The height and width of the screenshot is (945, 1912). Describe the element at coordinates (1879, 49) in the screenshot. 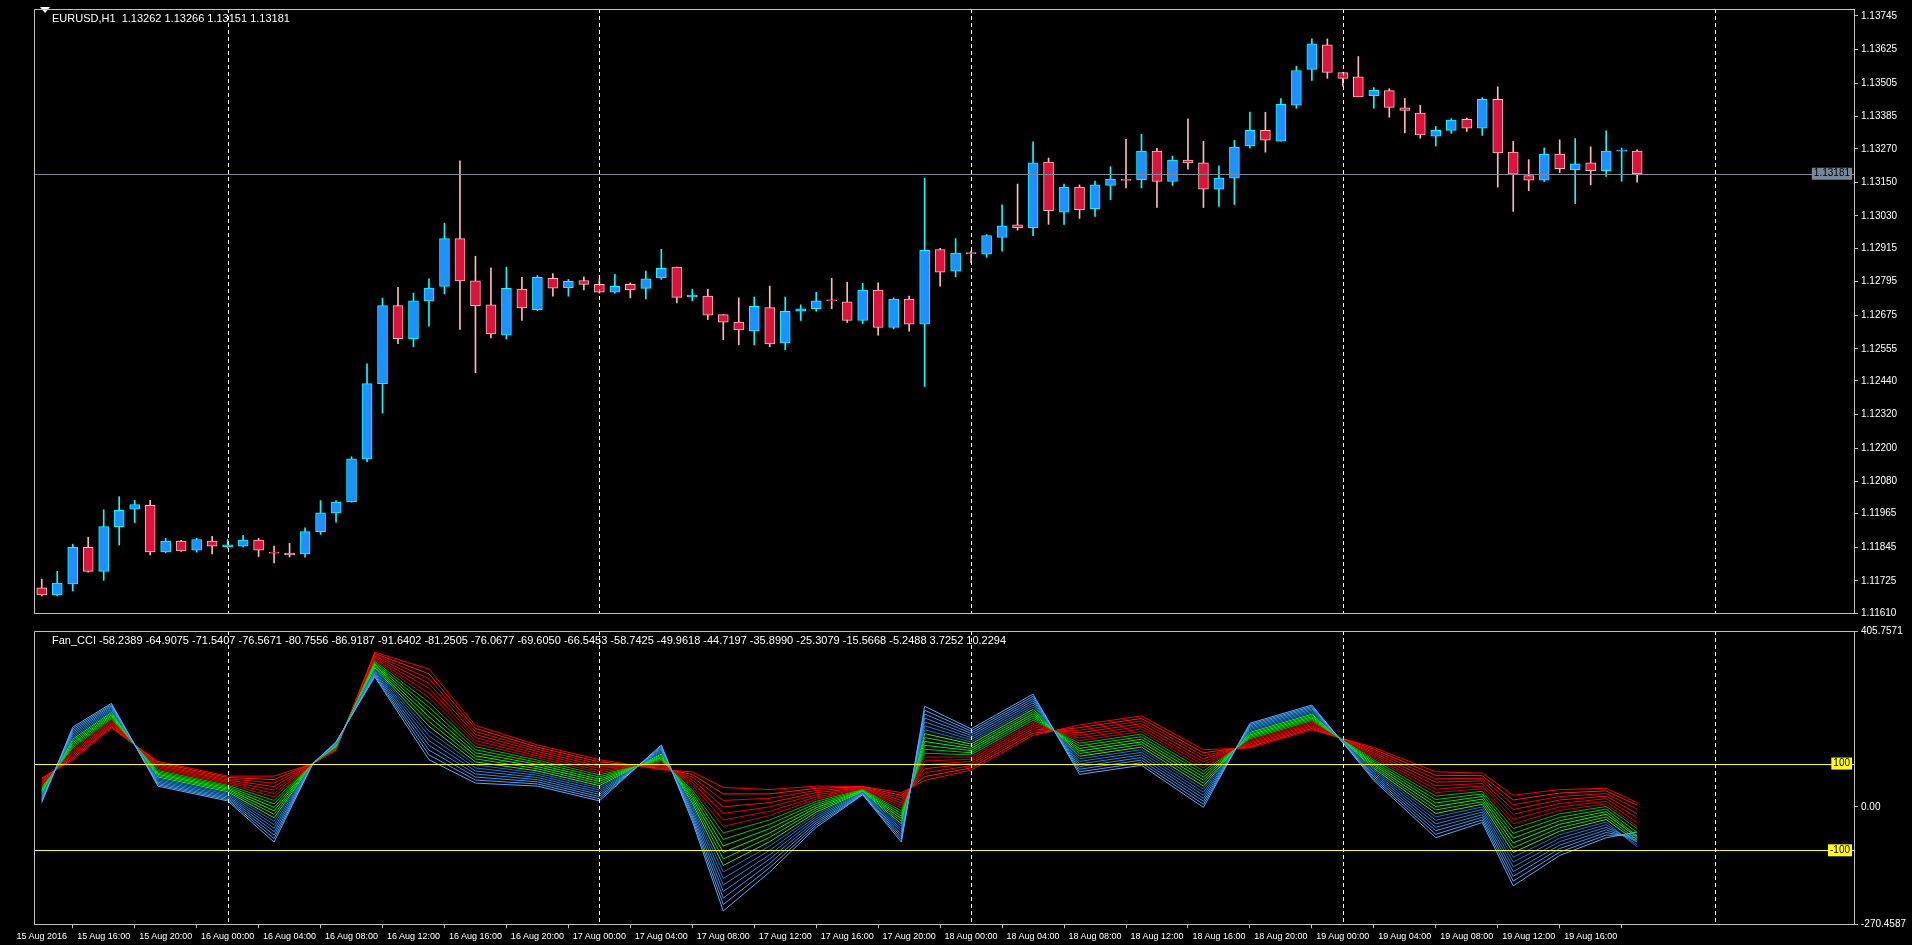

I see `y-tick-label: 1.13625` at that location.